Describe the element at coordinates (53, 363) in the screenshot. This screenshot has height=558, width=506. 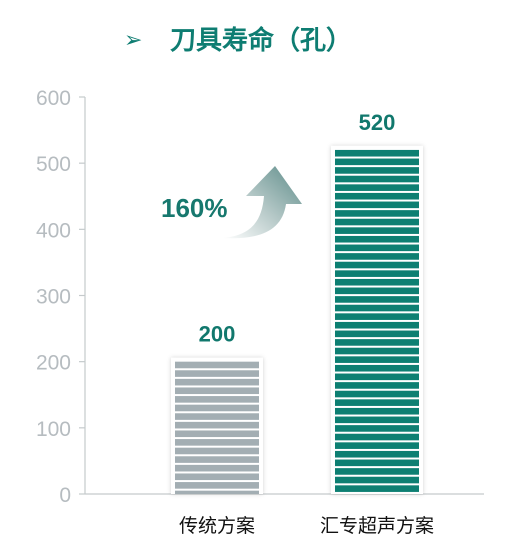
I see `y-tick-label: 200` at that location.